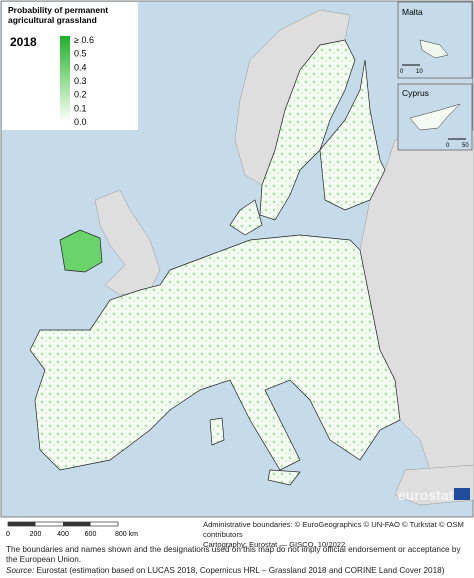 The height and width of the screenshot is (578, 474). What do you see at coordinates (52, 20) in the screenshot?
I see `legend-title-line: agricultural grassland` at bounding box center [52, 20].